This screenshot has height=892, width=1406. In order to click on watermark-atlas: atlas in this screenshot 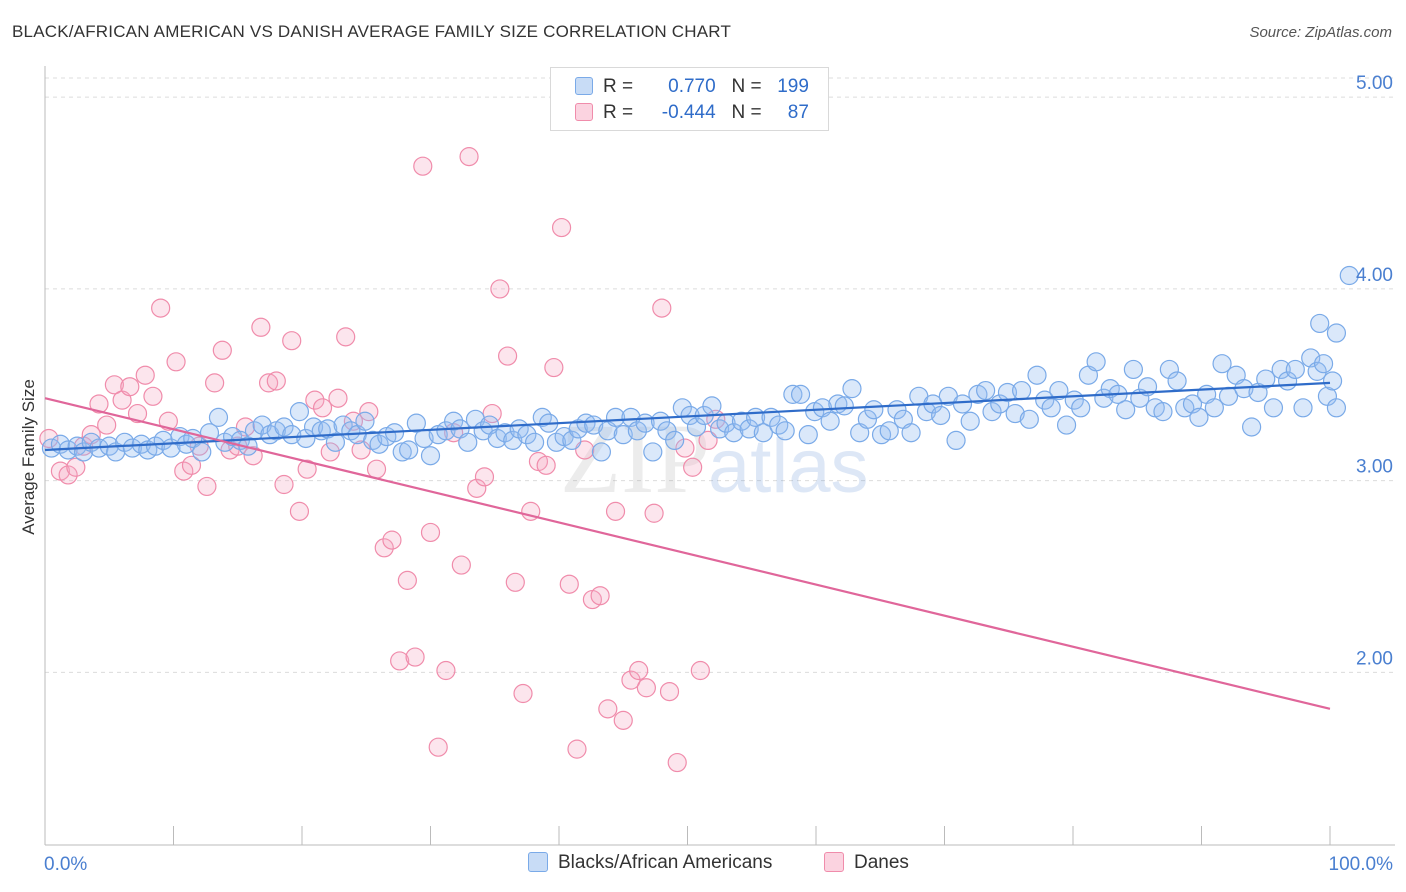, I will do `click(788, 466)`.